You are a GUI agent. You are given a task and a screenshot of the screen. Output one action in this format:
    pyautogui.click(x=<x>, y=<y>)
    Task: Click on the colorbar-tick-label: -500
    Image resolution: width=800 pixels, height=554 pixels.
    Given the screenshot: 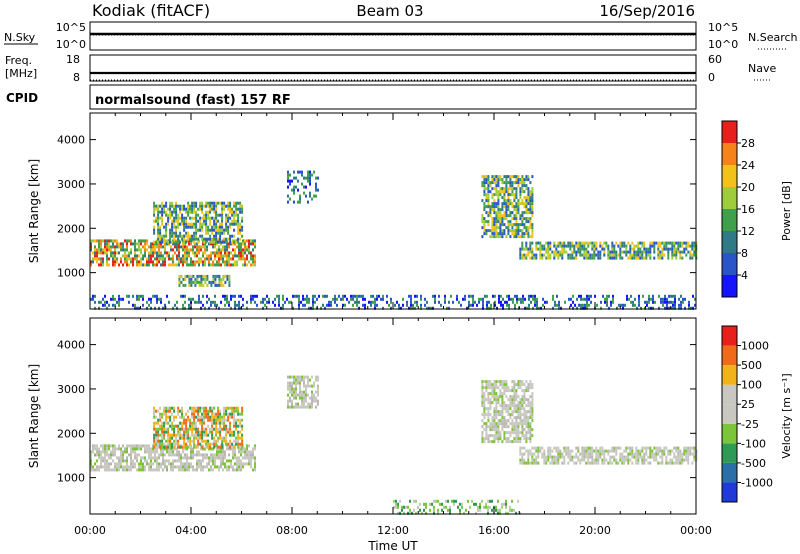 What is the action you would take?
    pyautogui.click(x=753, y=463)
    